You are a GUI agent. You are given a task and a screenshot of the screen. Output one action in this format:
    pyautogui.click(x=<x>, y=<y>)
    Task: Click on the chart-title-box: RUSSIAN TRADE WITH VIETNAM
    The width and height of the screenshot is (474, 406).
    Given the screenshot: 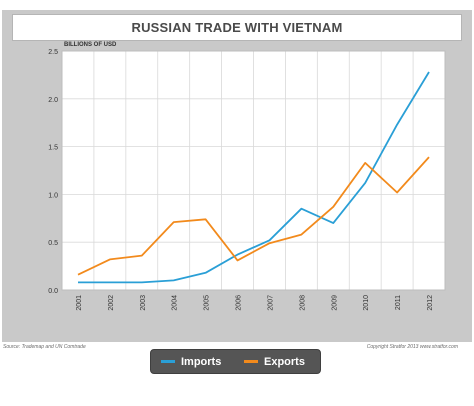 What is the action you would take?
    pyautogui.click(x=237, y=27)
    